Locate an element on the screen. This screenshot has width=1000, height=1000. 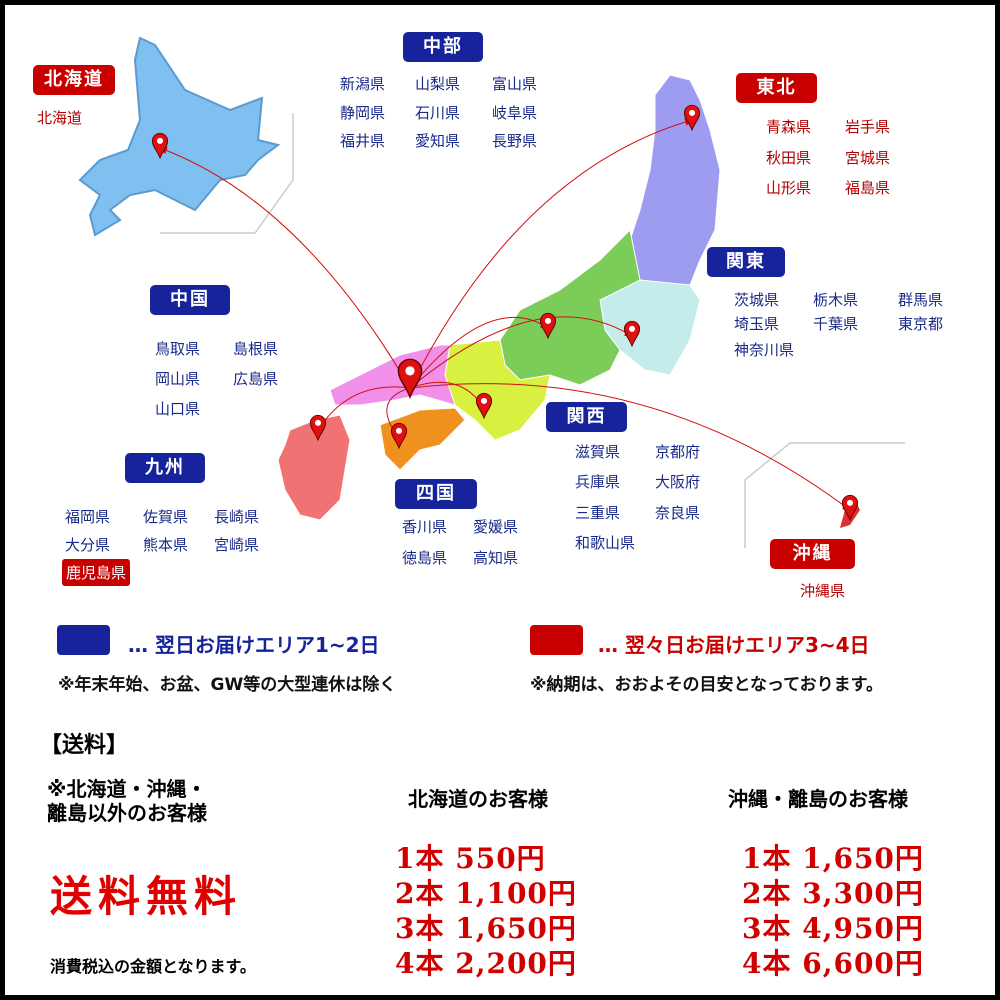
pref-shikoku: 香川県 is located at coordinates (425, 527).